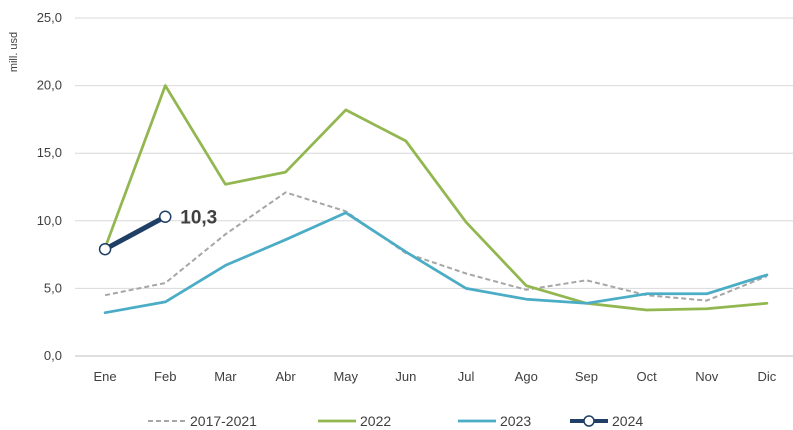 Image resolution: width=793 pixels, height=430 pixels. I want to click on legend-label: 2022, so click(375, 421).